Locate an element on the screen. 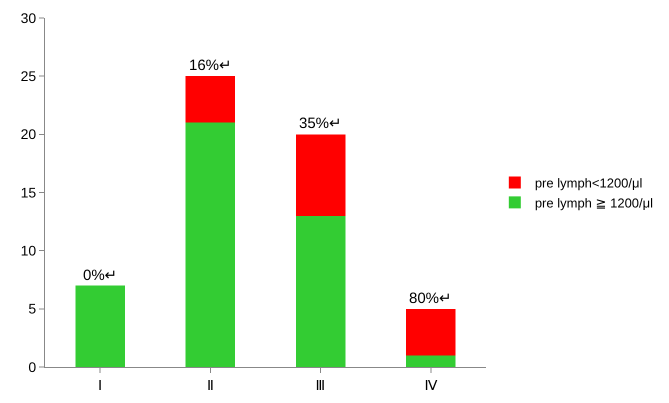 This screenshot has height=403, width=669. y-tick-label: 0 is located at coordinates (32, 366).